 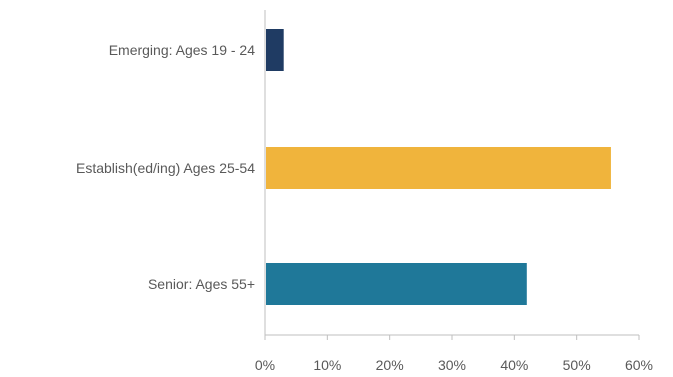 What do you see at coordinates (201, 284) in the screenshot?
I see `category-label-3: Senior: Ages 55+` at bounding box center [201, 284].